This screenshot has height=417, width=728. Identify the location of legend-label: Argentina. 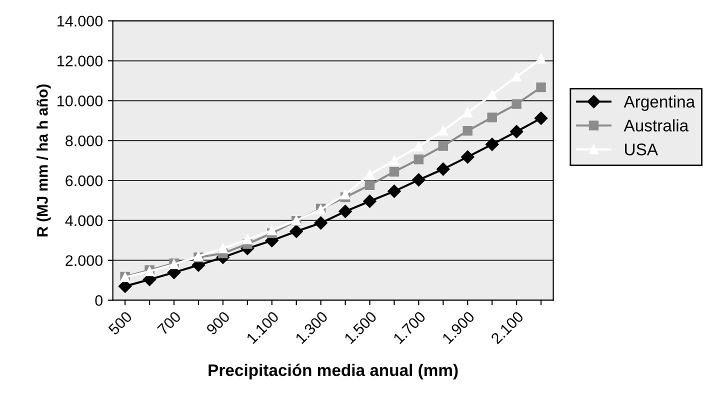
(660, 103).